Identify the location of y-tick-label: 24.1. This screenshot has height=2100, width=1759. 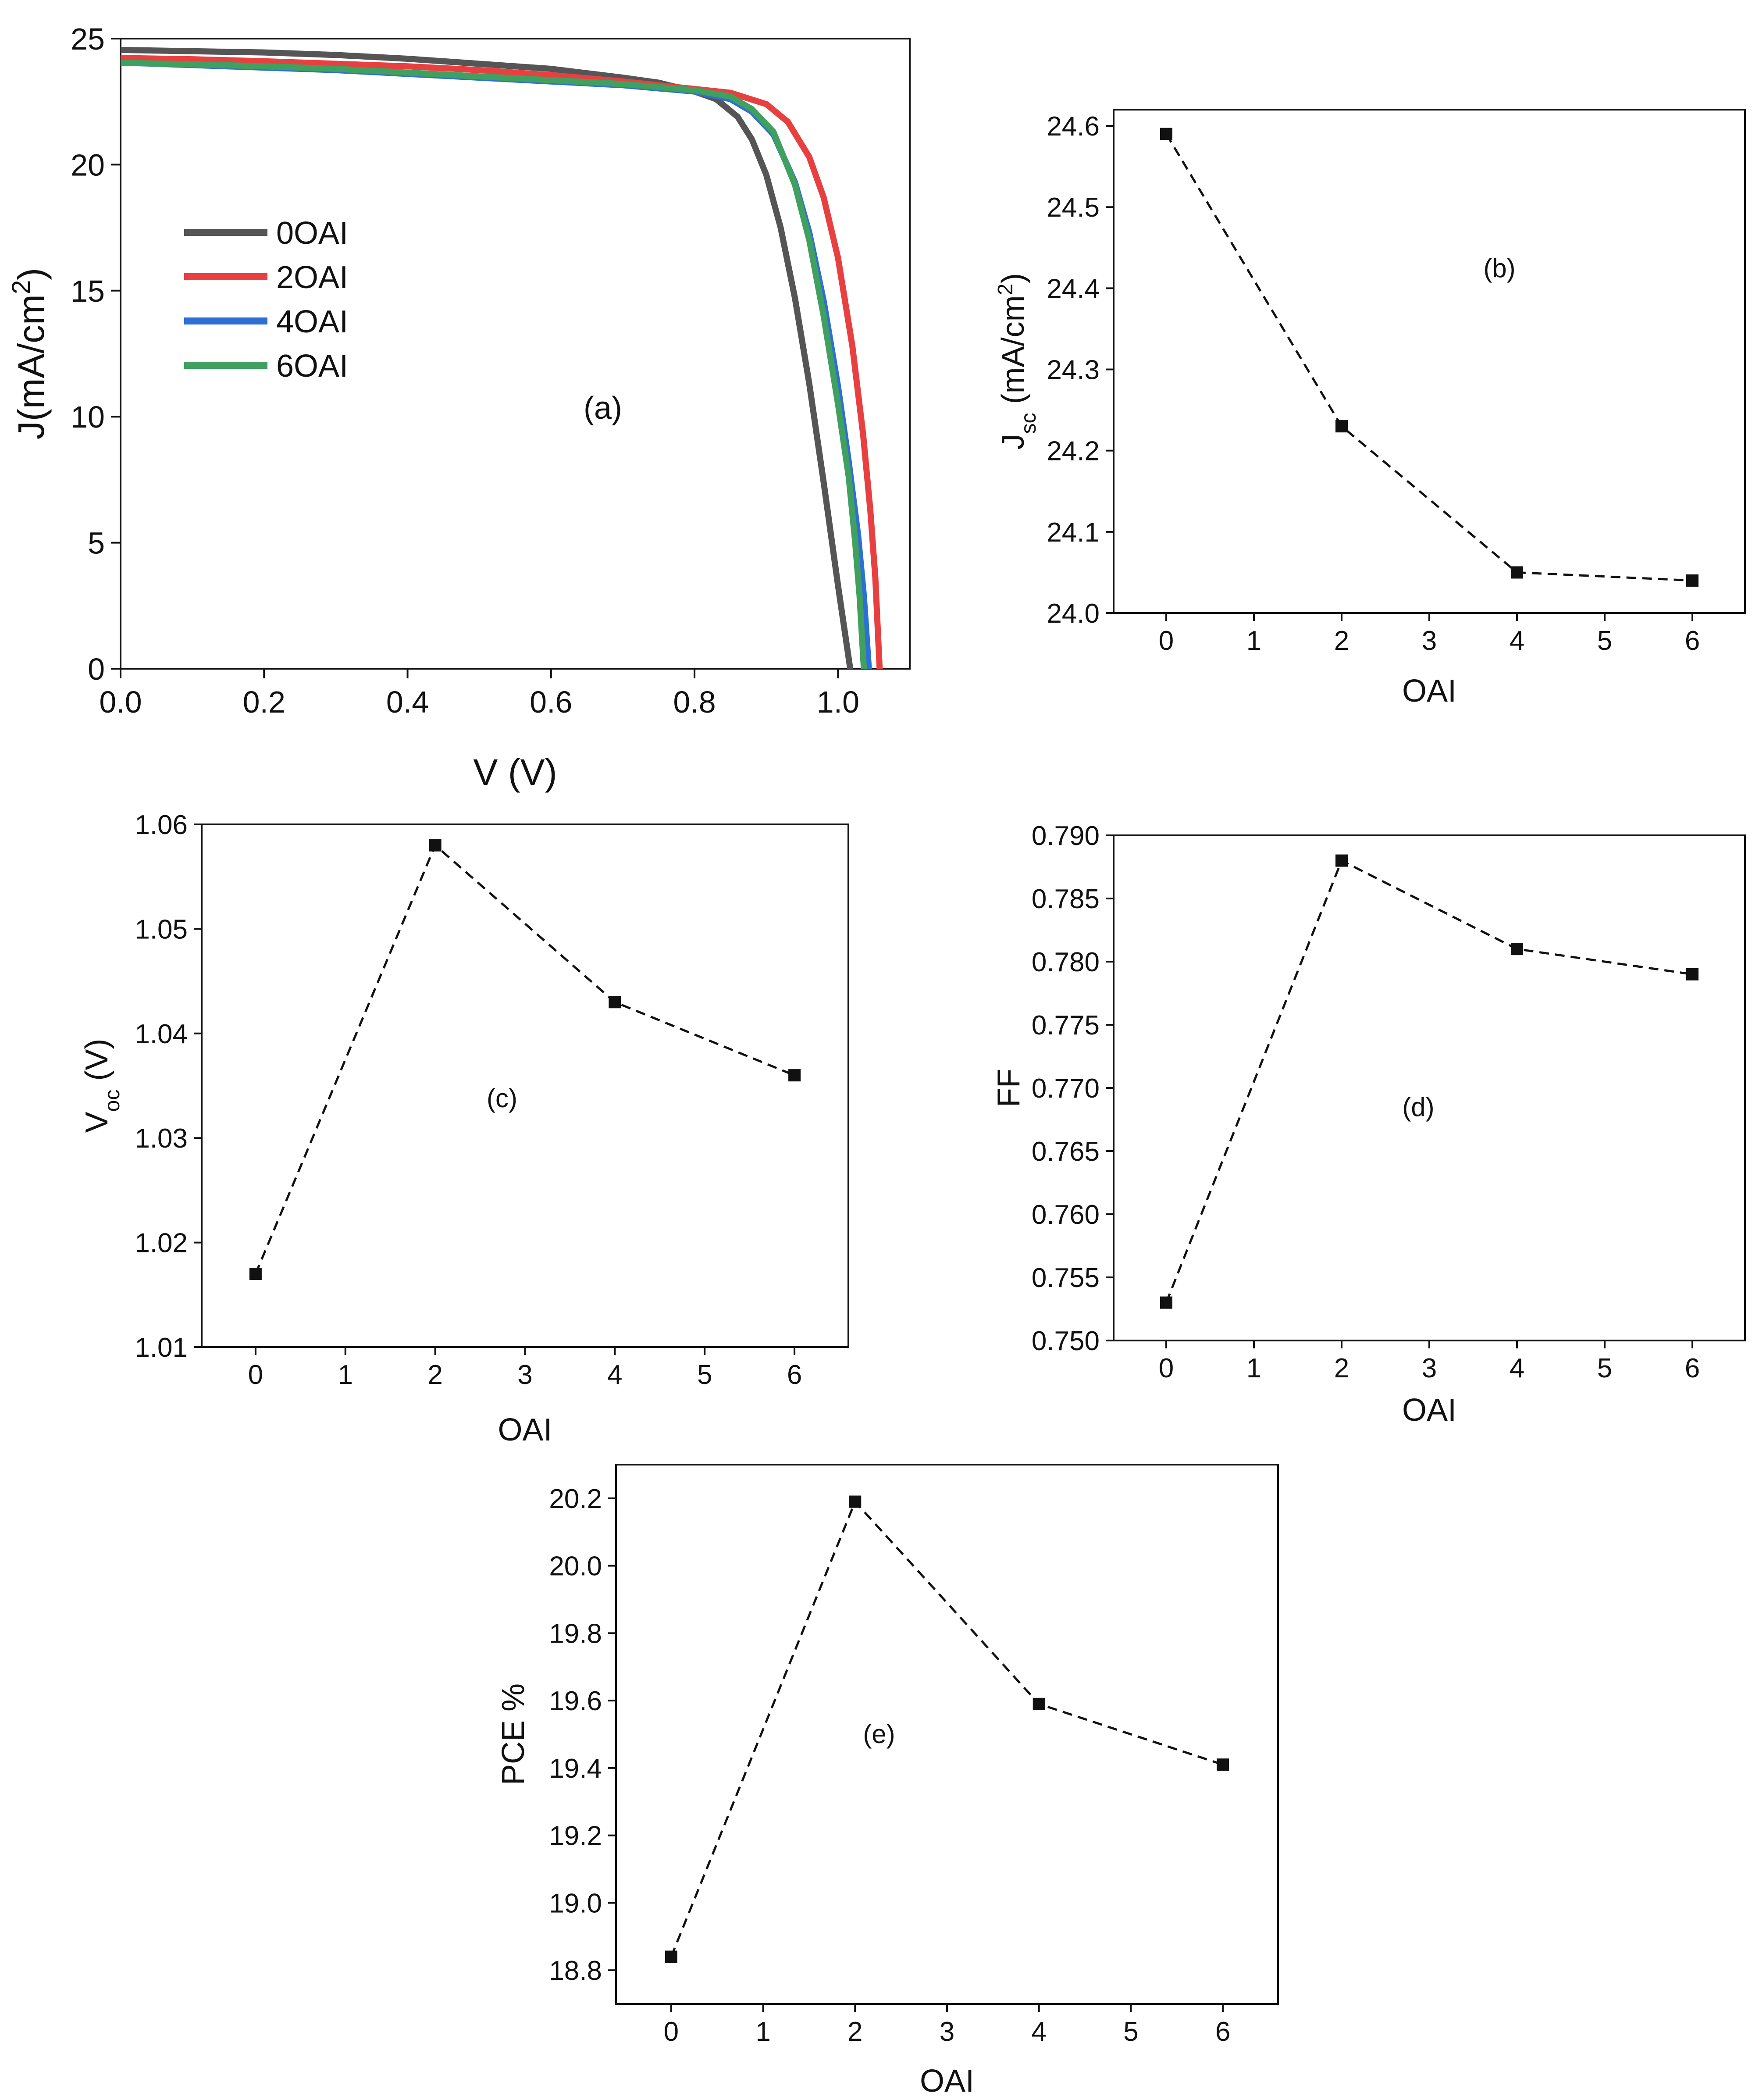
(1073, 532).